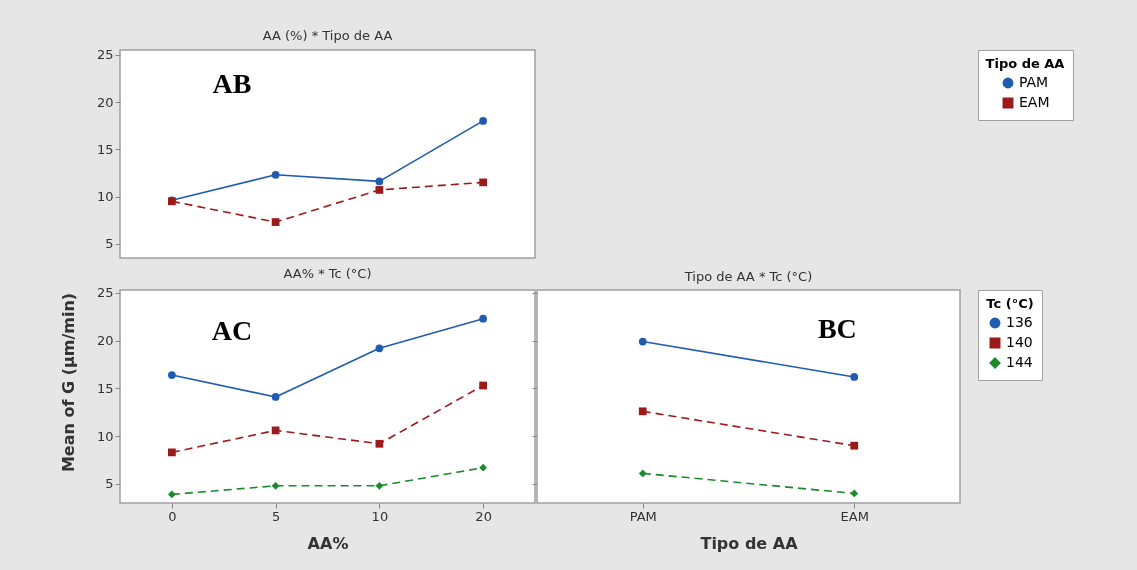  I want to click on legend-title: Tc (°C), so click(1010, 303).